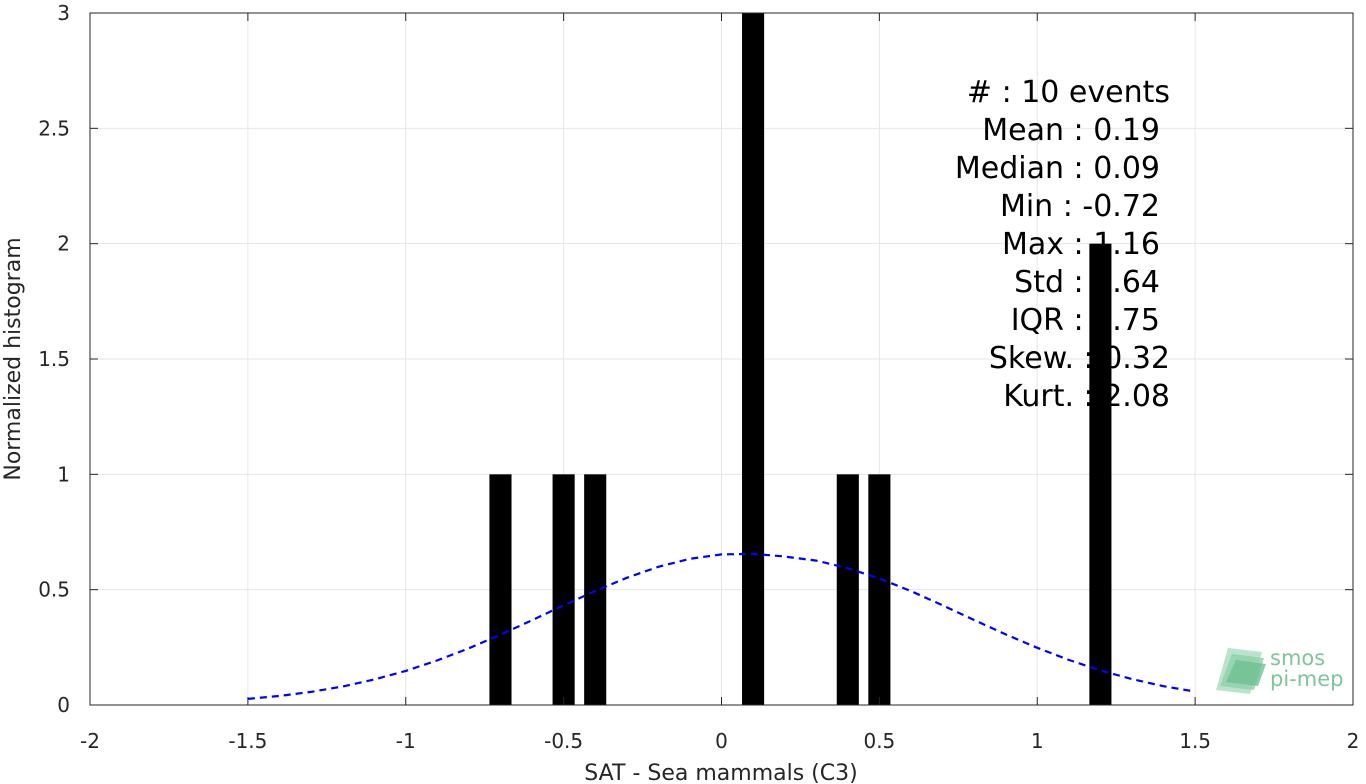 The image size is (1366, 784). I want to click on y-tick-label: 0, so click(63, 705).